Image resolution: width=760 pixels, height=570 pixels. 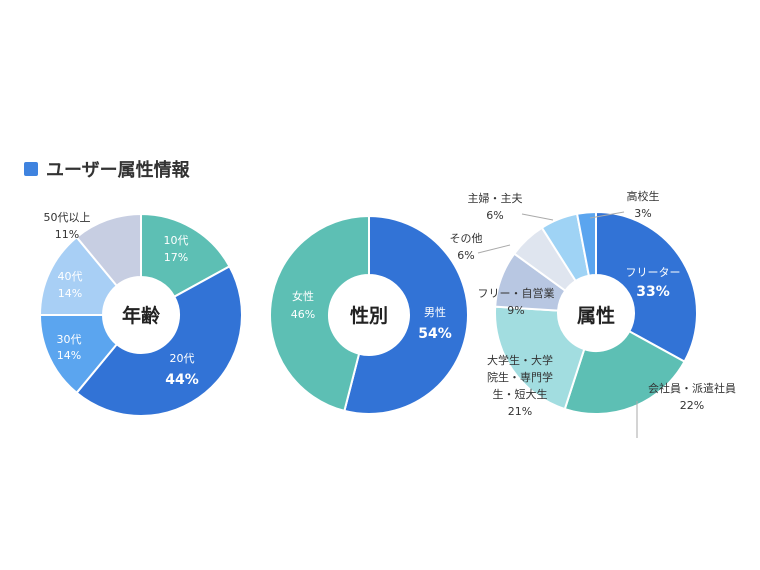 I want to click on gender-value-female: 46%, so click(x=303, y=314).